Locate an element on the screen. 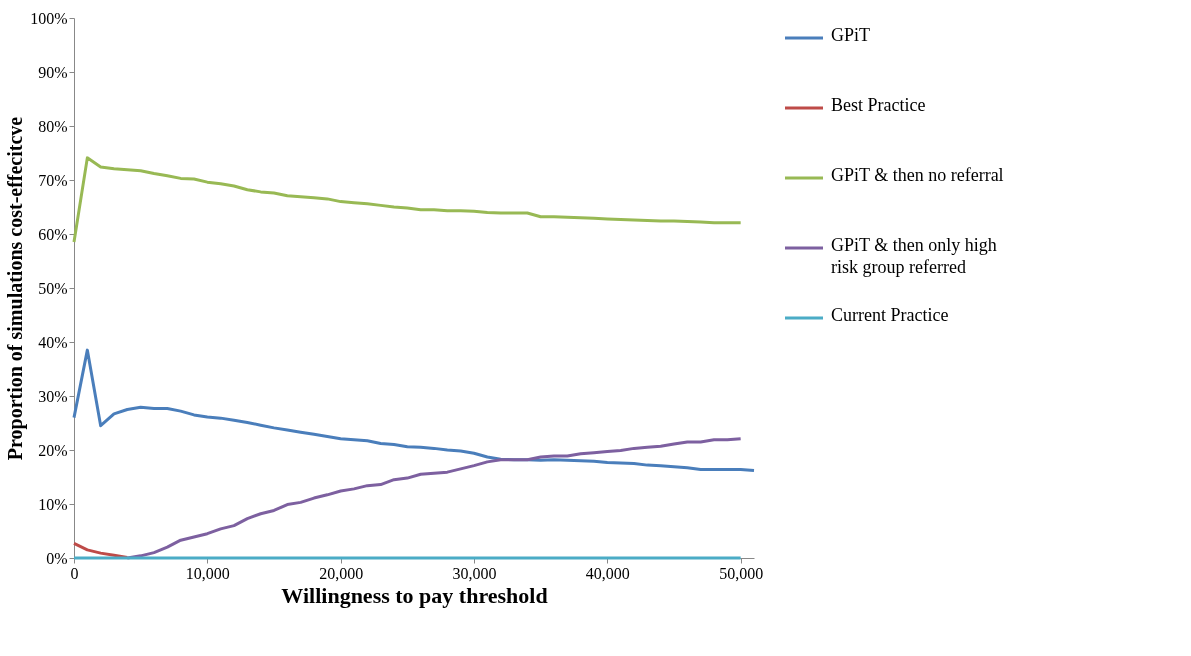 The height and width of the screenshot is (656, 1191). y-tick-label: 10% is located at coordinates (53, 504).